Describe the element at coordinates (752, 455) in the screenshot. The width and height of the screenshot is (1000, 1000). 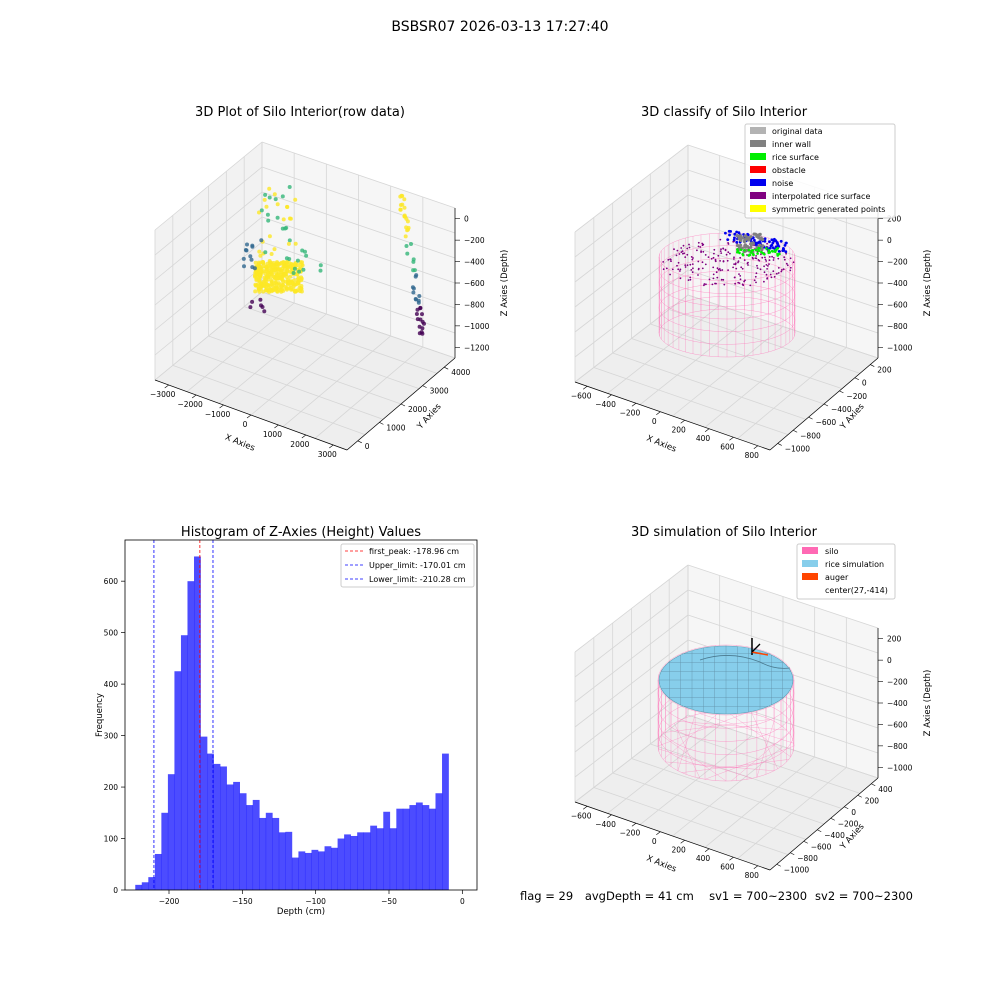
I see `x-tick-label: 800` at that location.